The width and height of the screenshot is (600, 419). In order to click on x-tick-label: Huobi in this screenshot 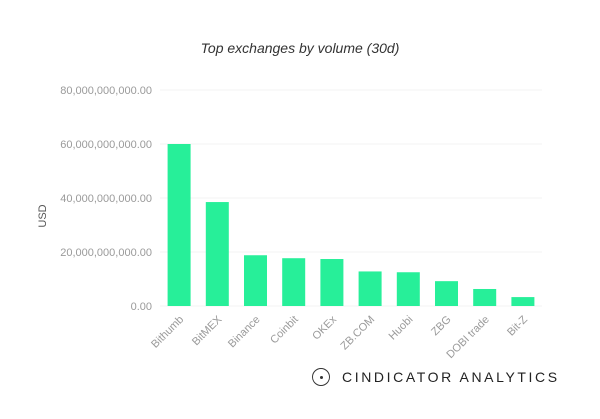, I will do `click(401, 328)`.